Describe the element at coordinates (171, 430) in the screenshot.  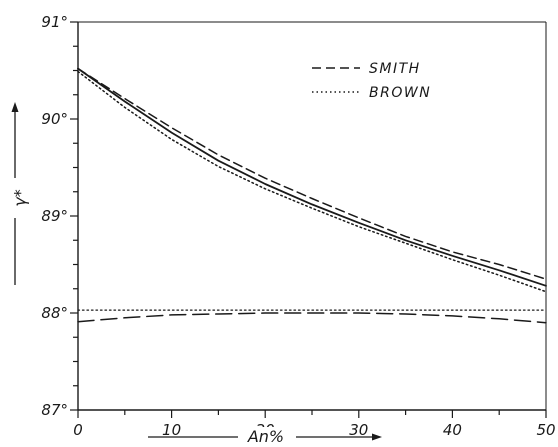
I see `x-tick-label: 10` at that location.